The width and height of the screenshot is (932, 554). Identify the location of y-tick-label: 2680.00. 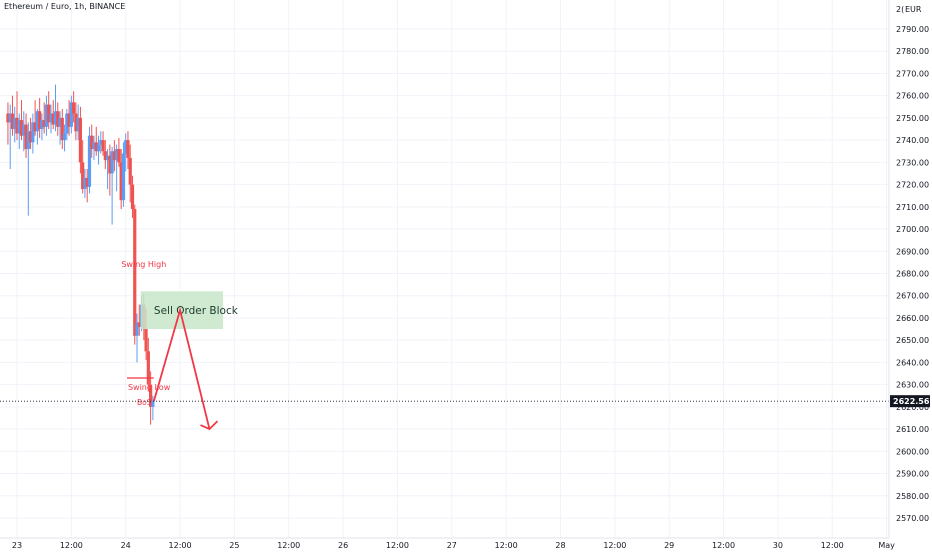
(912, 274).